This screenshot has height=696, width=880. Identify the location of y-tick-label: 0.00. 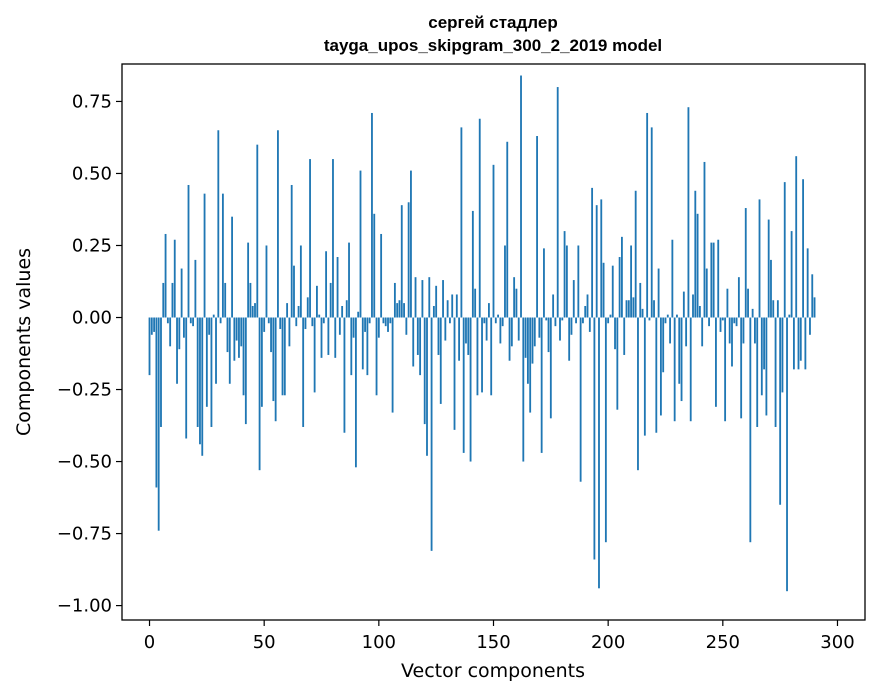
(92, 318).